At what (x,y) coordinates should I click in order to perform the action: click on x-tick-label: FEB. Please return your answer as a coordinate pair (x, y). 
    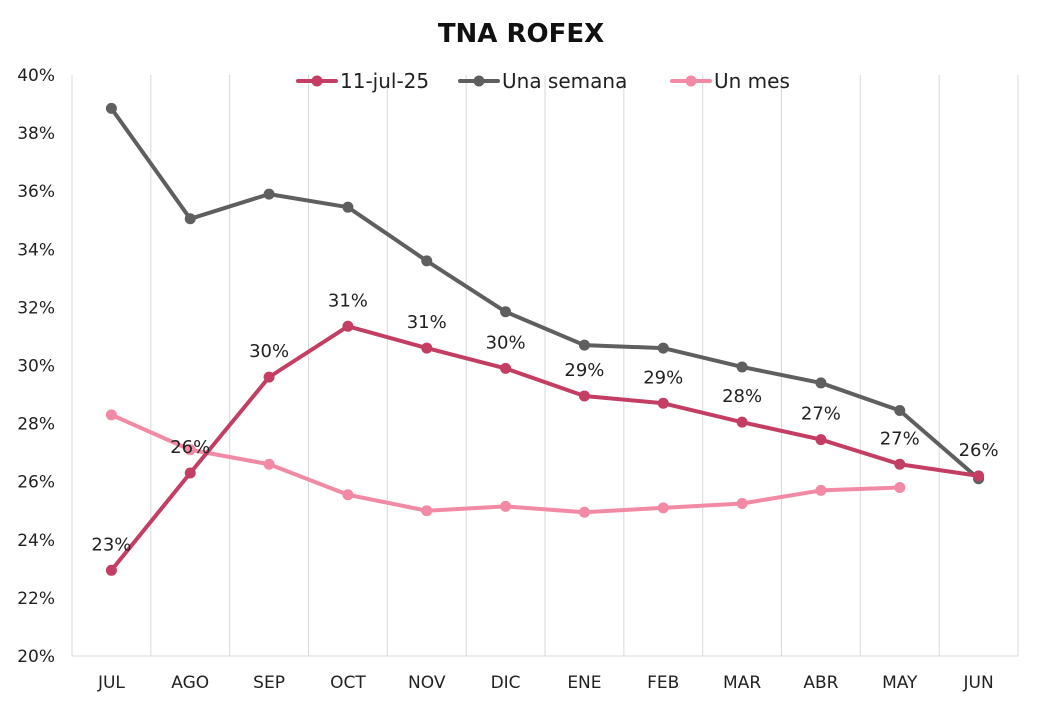
    Looking at the image, I should click on (663, 683).